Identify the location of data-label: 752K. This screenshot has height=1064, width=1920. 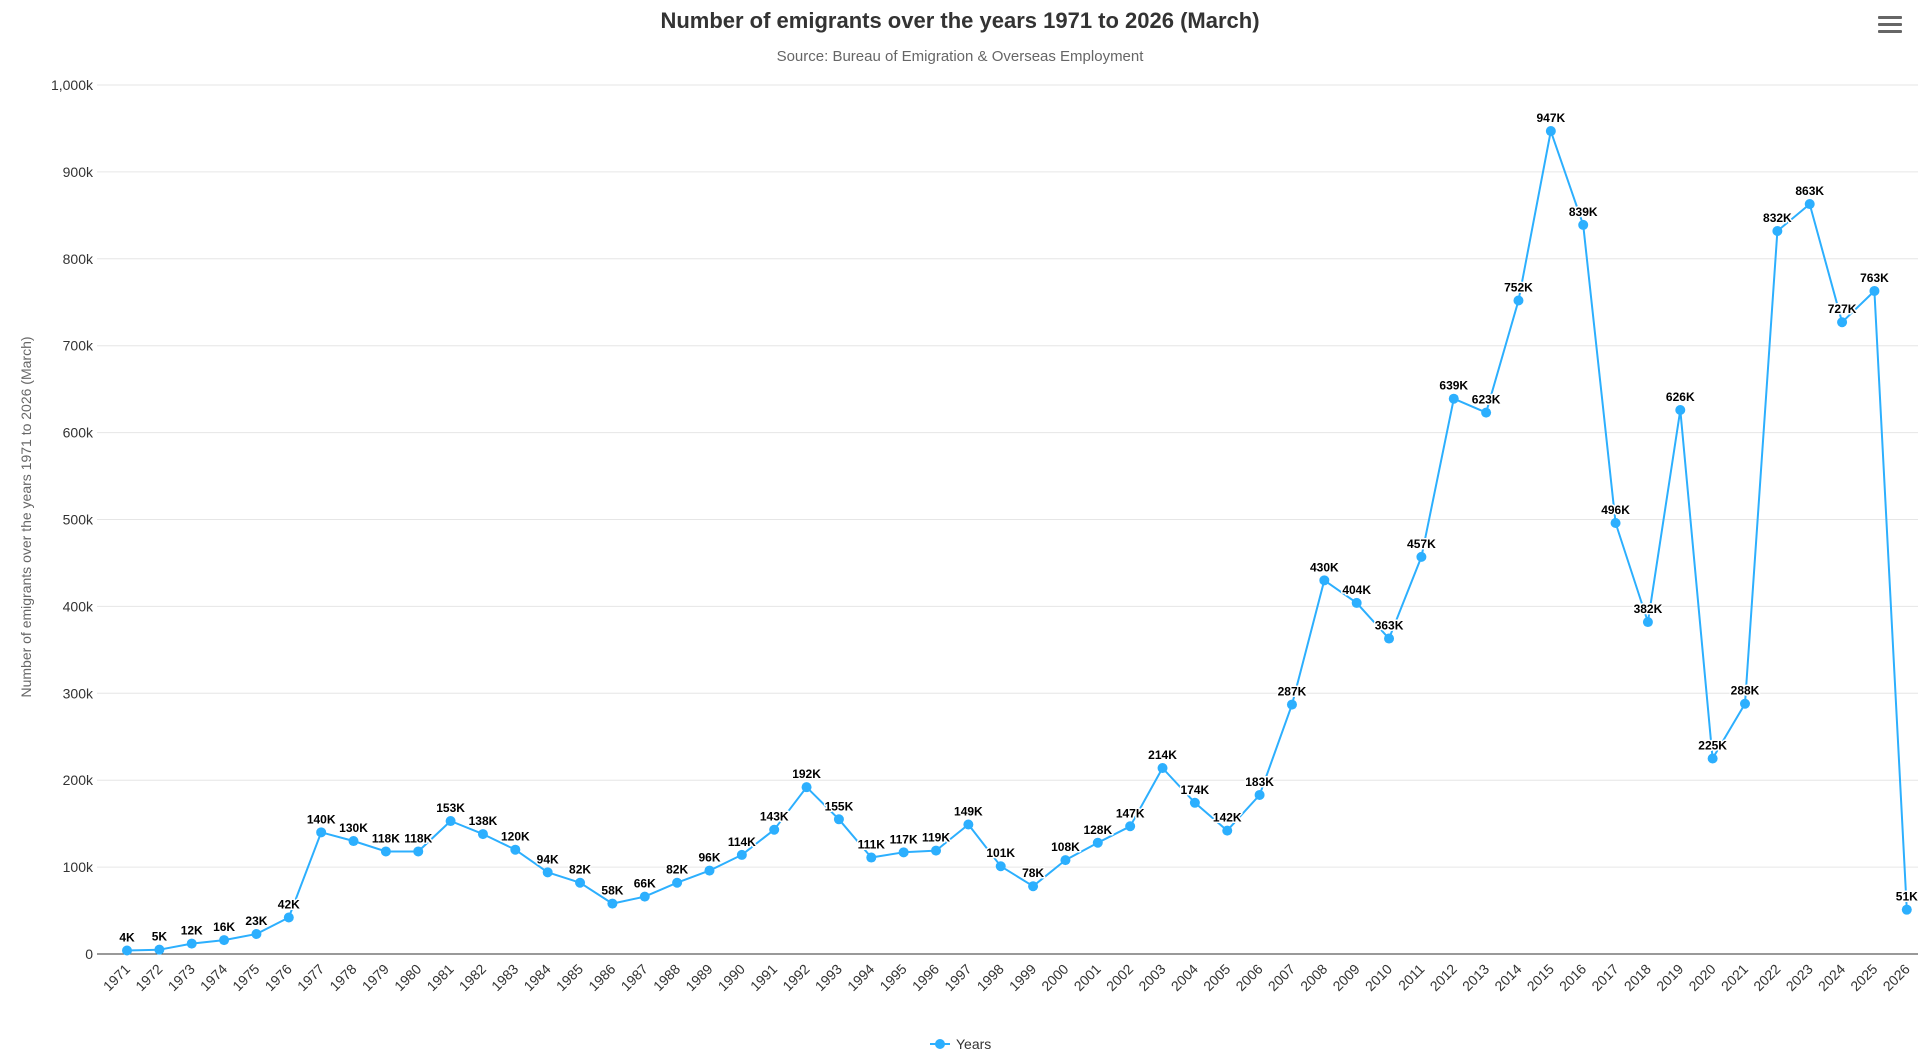
(1518, 288).